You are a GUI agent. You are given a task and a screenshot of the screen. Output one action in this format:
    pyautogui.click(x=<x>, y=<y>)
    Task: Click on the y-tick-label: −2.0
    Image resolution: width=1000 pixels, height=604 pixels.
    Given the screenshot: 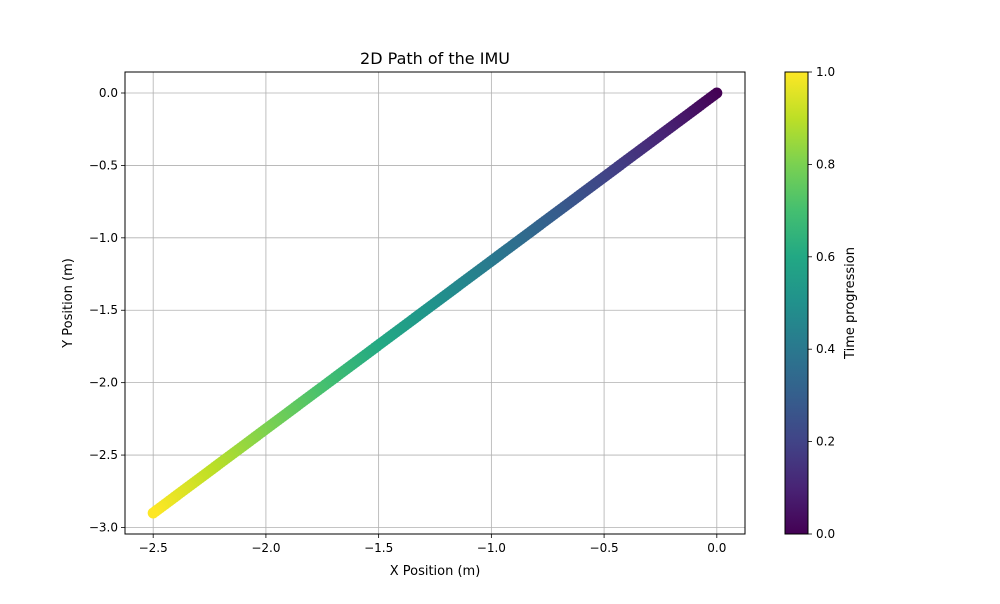 What is the action you would take?
    pyautogui.click(x=103, y=383)
    